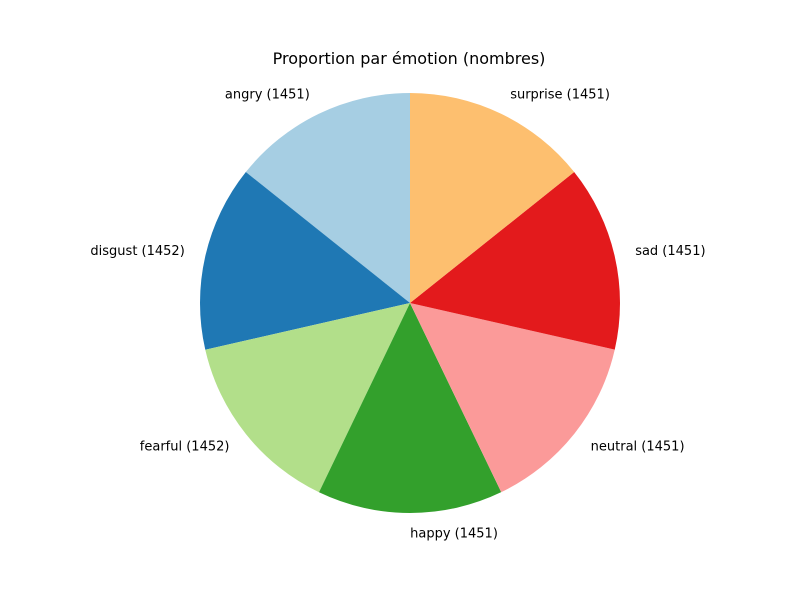  What do you see at coordinates (560, 94) in the screenshot?
I see `pie-slice-label-6: surprise (1451)` at bounding box center [560, 94].